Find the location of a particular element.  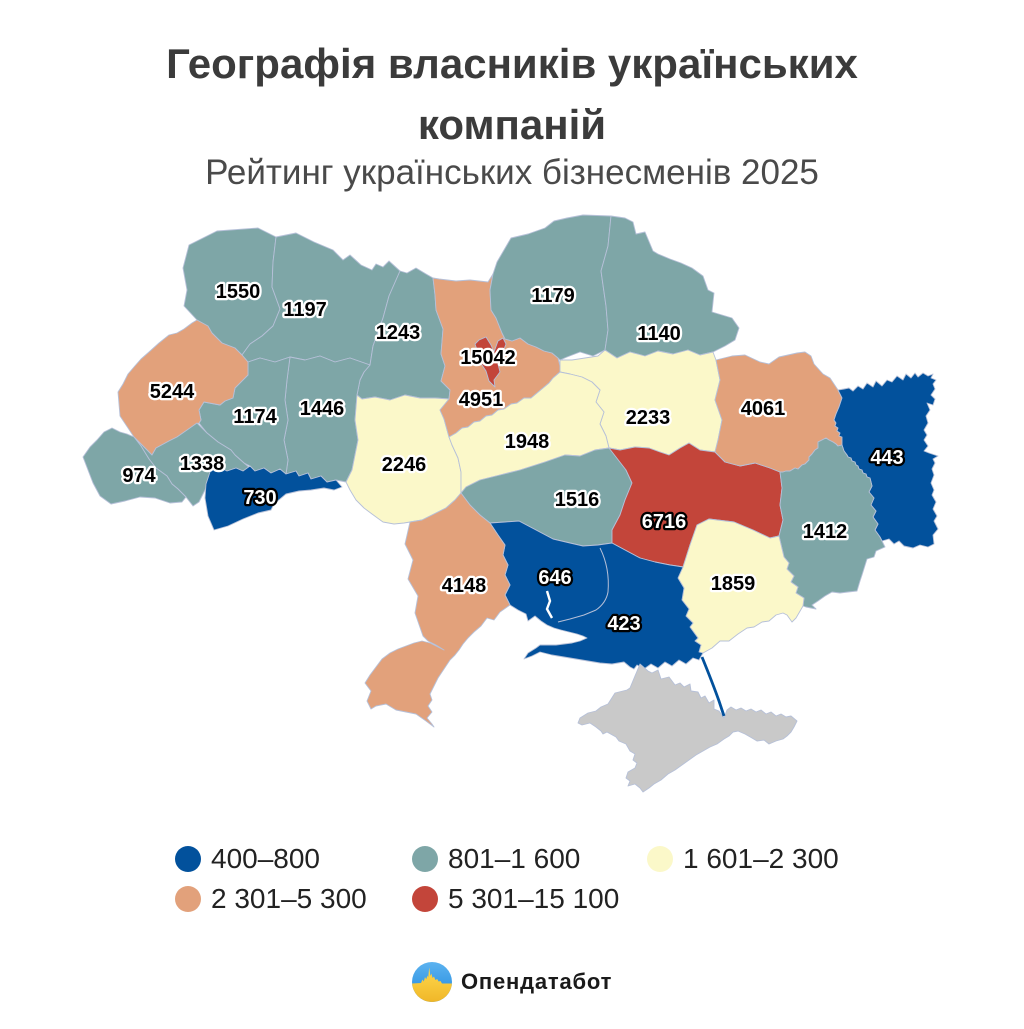

svg-text: 1174 is located at coordinates (255, 417).